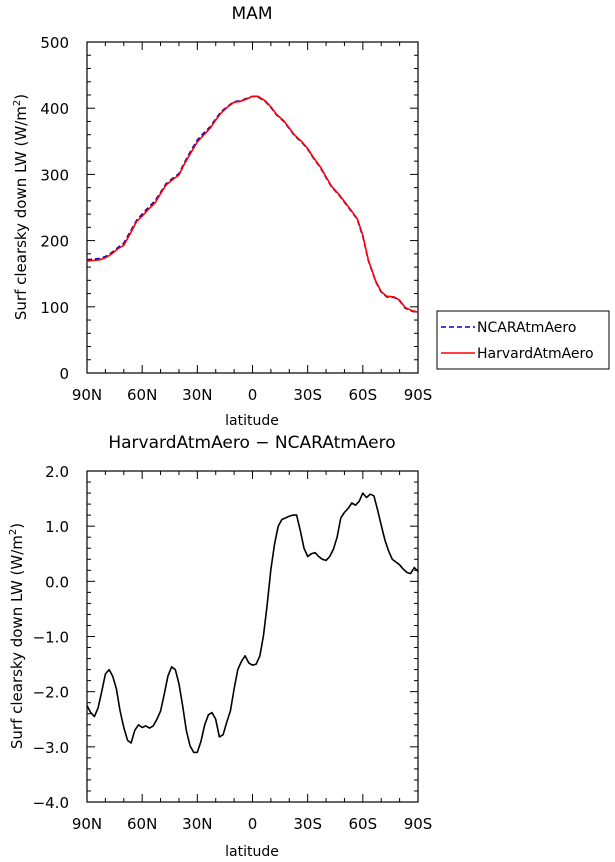  I want to click on legend-label-ncar: NCARAtmAero, so click(526, 328).